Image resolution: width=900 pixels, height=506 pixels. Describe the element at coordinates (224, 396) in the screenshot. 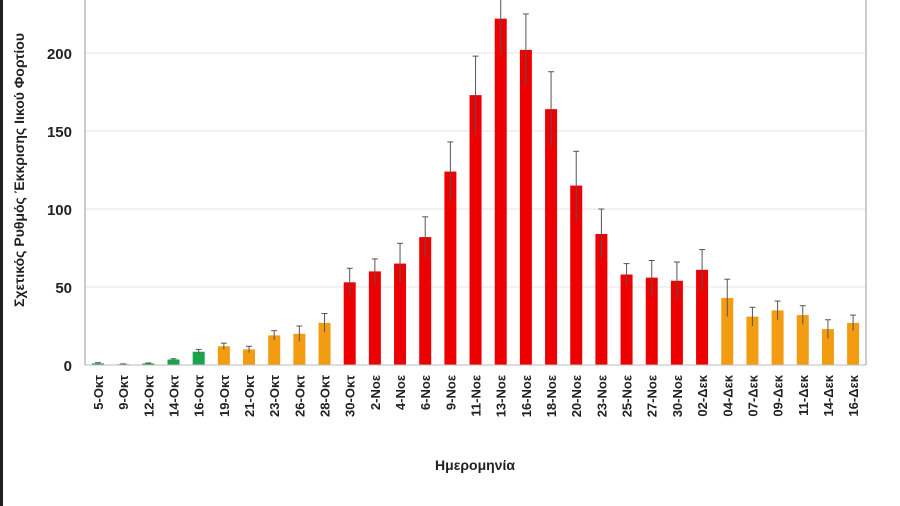

I see `x-tick-label: 19-Οκτ` at that location.